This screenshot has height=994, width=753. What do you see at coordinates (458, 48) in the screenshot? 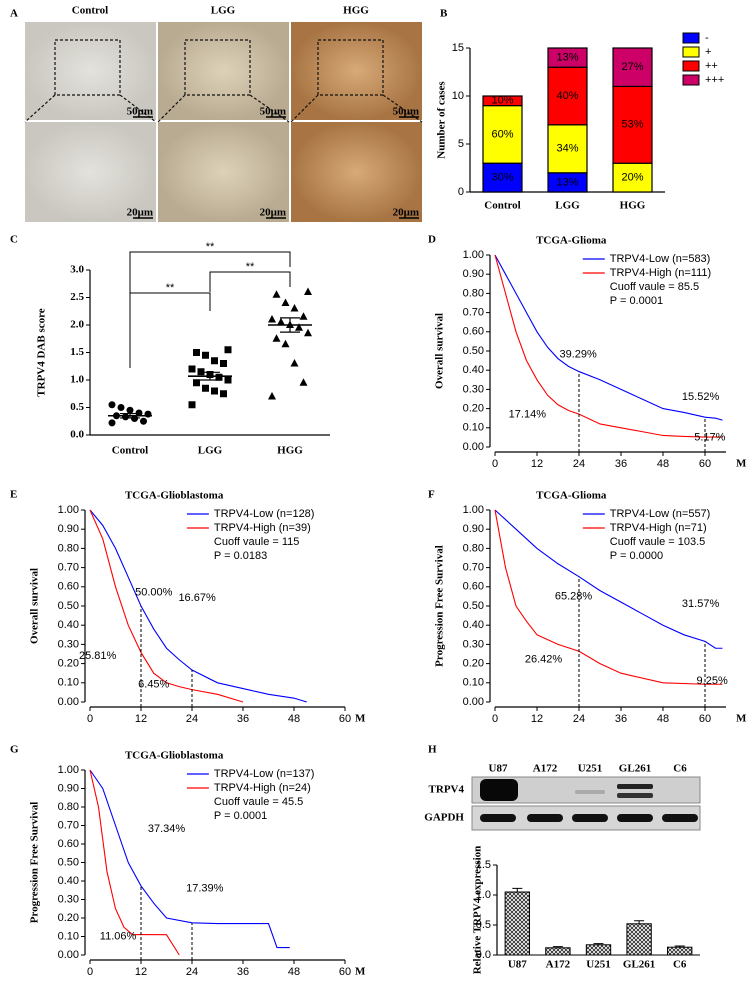
I see `y-tick-label: 15` at bounding box center [458, 48].